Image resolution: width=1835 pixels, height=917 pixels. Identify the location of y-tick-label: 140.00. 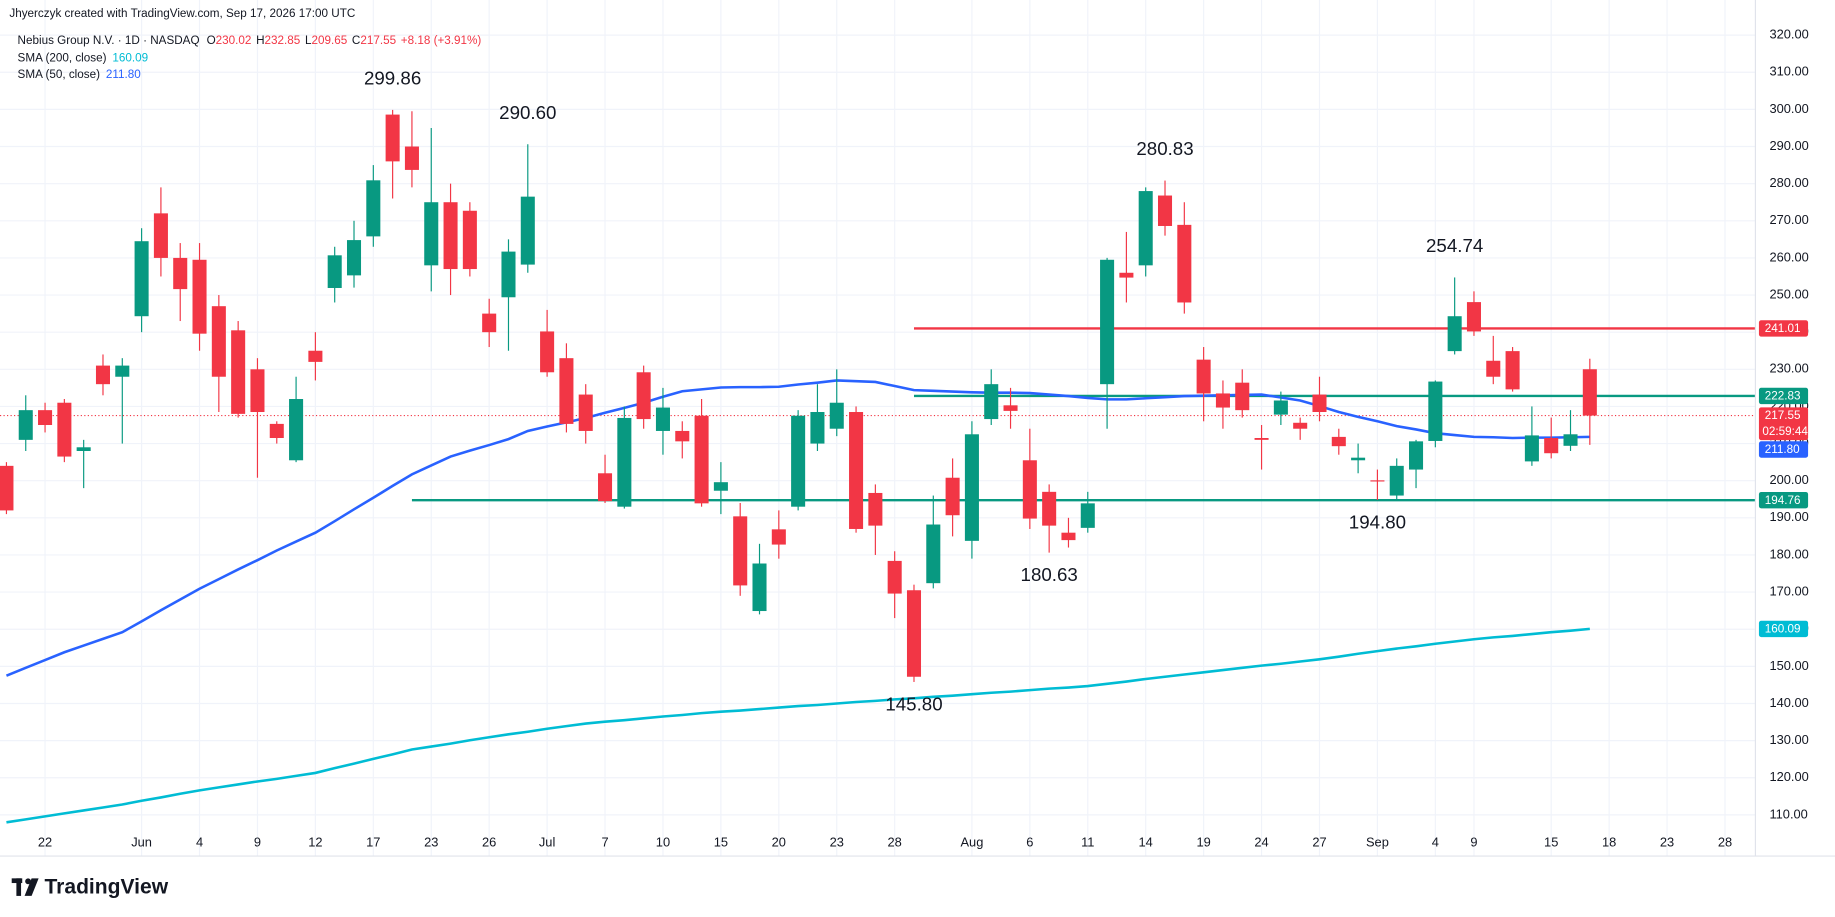
(1788, 702).